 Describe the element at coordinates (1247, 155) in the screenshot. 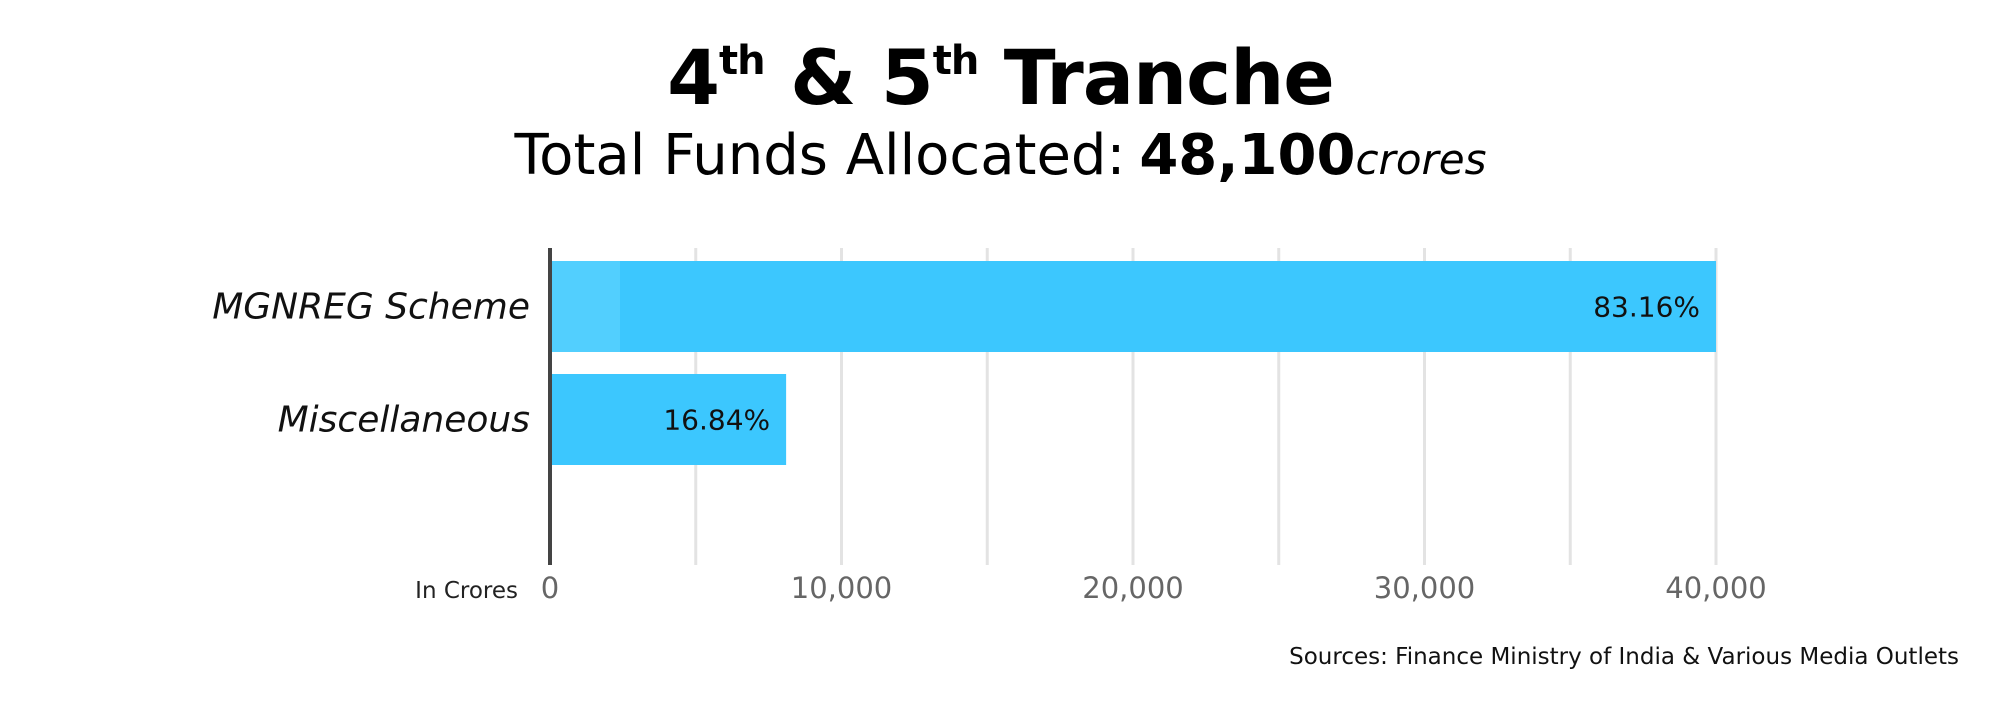

I see `total-amount: 48,100` at that location.